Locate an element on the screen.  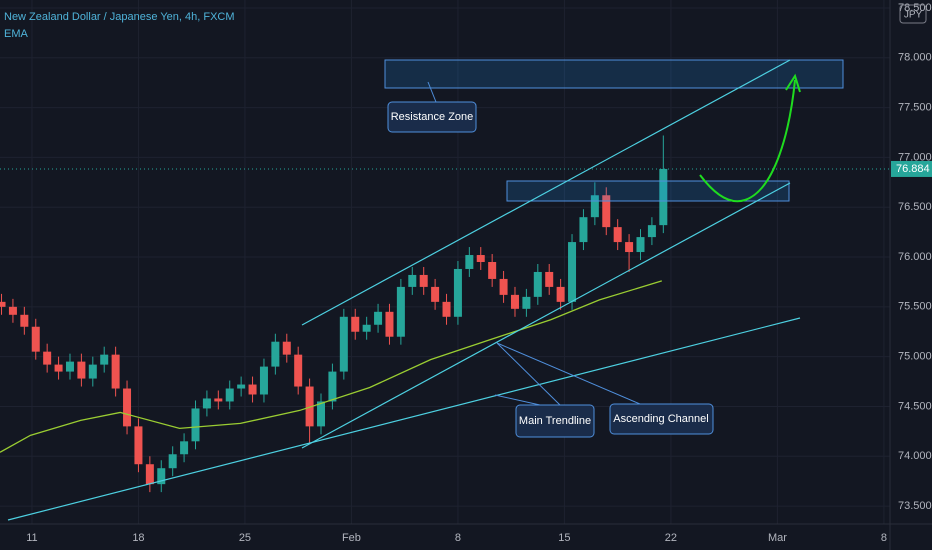
last-price-tag is located at coordinates (911, 168).